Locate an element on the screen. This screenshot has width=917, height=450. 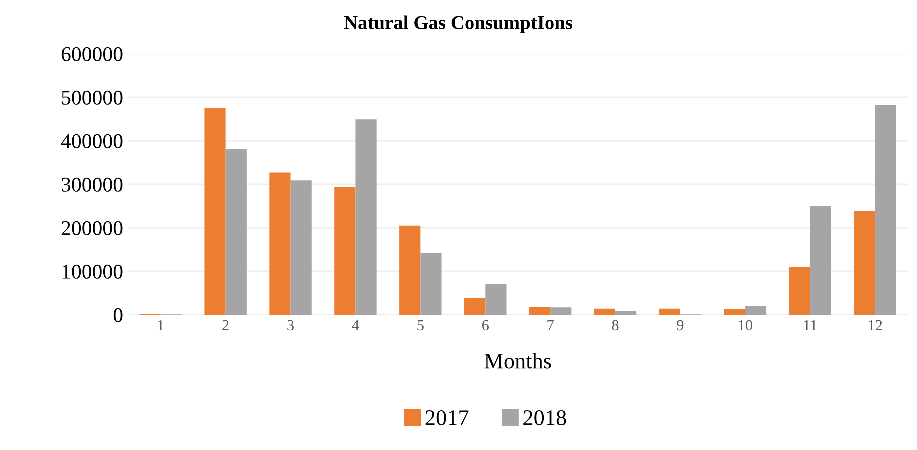
x-tick-label: 6 is located at coordinates (485, 325).